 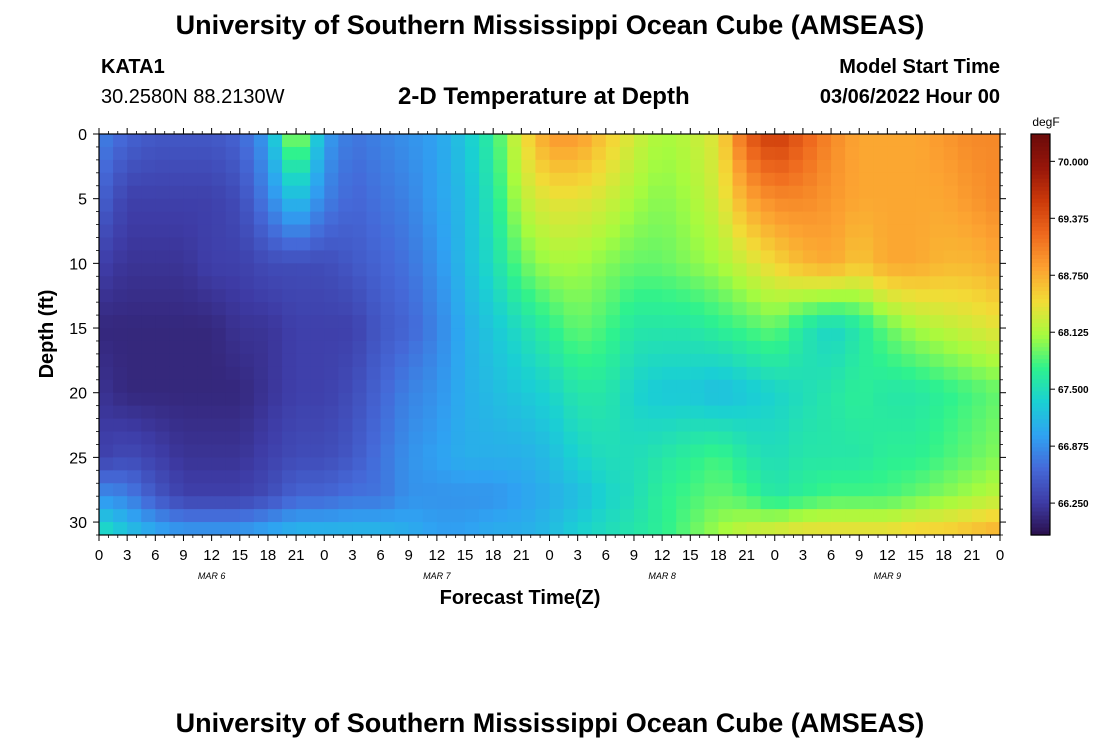 I want to click on x-tick-label: 6, so click(x=380, y=555).